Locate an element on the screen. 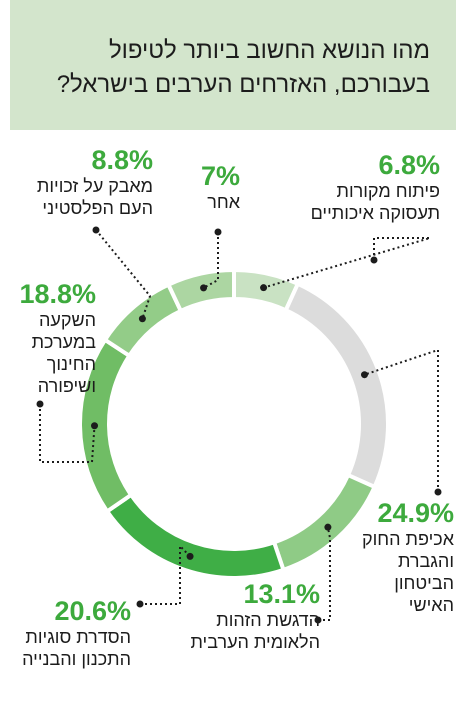 The image size is (466, 709). slice-value-5: 8.8% is located at coordinates (122, 160).